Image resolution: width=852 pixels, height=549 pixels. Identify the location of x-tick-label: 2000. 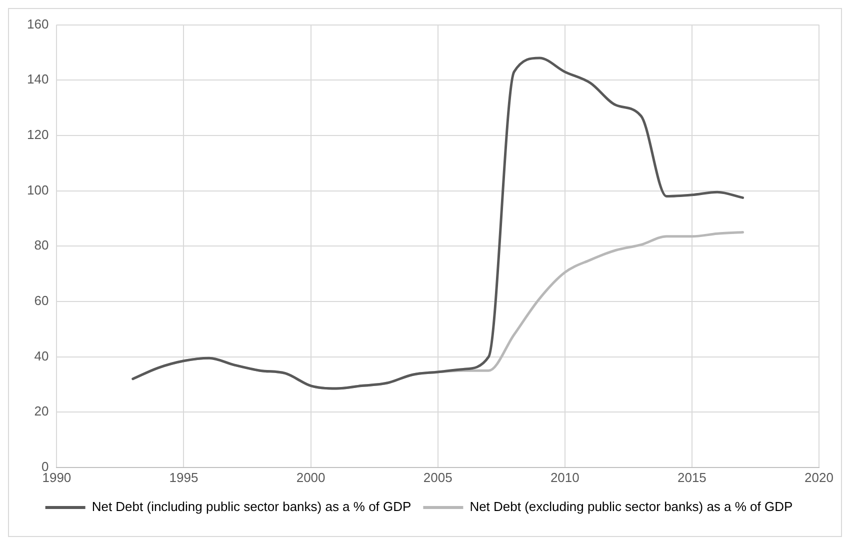
(311, 477).